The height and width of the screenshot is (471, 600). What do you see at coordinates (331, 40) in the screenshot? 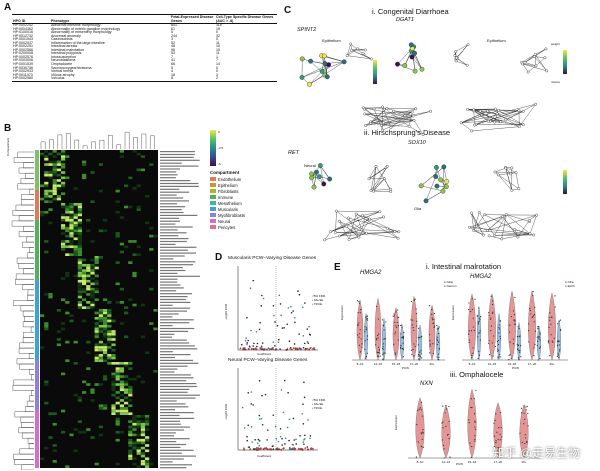
I see `label-epithelium-1: Epithelium` at bounding box center [331, 40].